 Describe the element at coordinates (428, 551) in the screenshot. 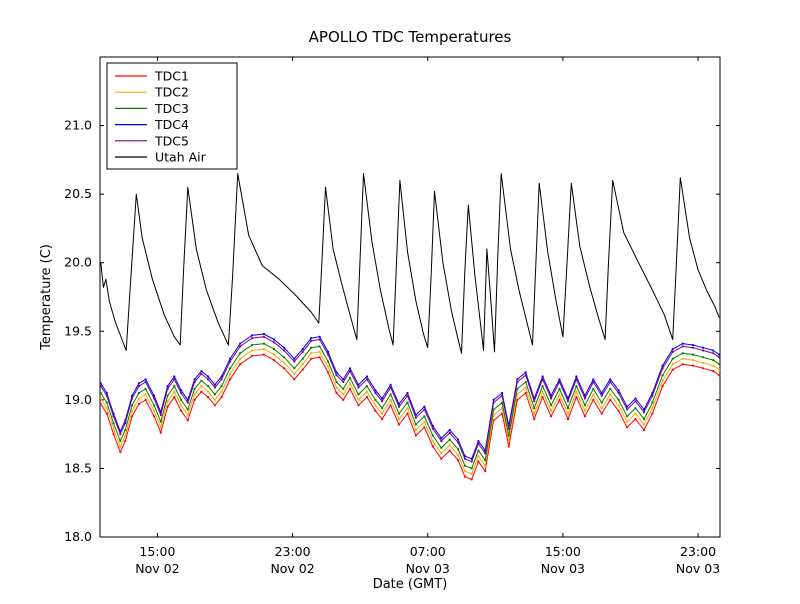

I see `x-tick-label-time: 07:00` at that location.